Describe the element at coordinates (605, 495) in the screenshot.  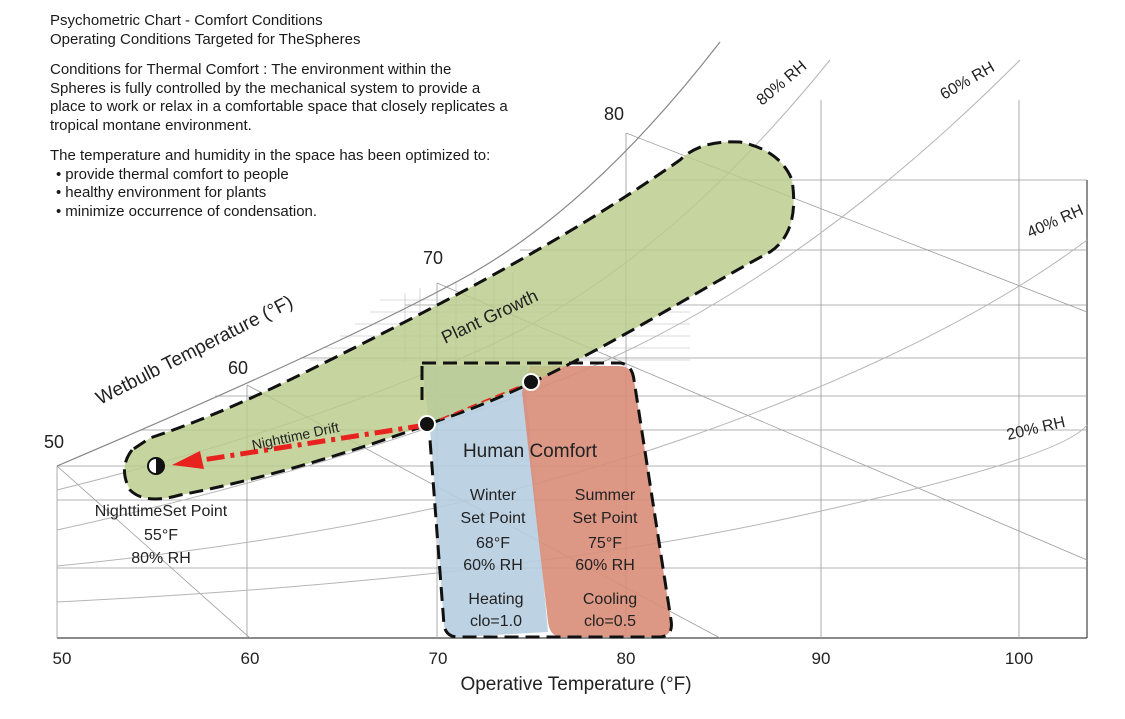
I see `summer-title: Summer` at that location.